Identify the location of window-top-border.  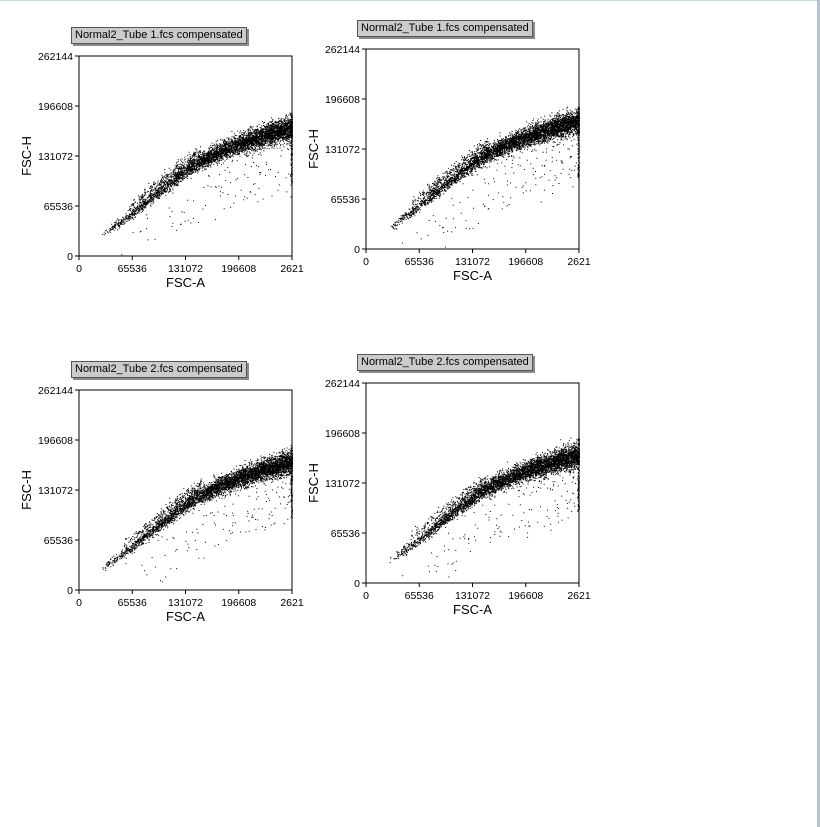
(410, 0).